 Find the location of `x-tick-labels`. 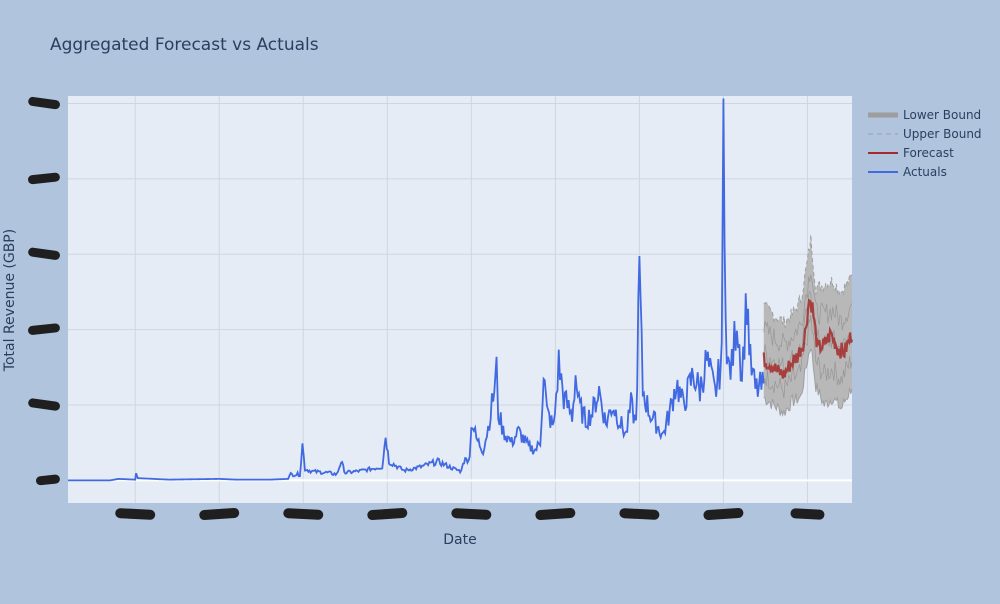

x-tick-labels is located at coordinates (470, 514).